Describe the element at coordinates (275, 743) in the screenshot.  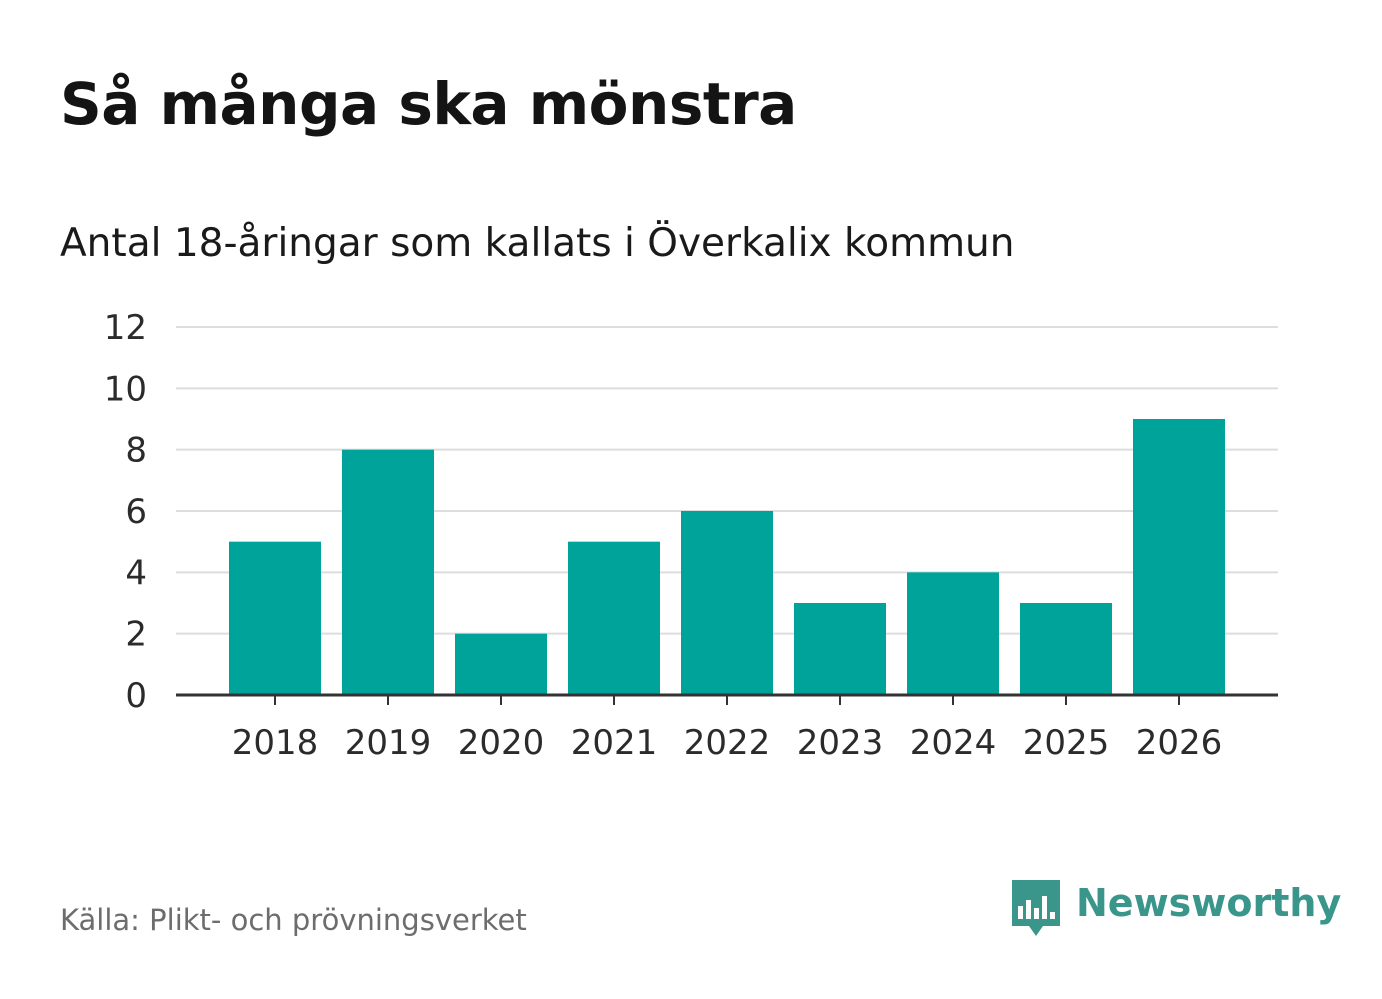
I see `x-tick-label: 2018` at that location.